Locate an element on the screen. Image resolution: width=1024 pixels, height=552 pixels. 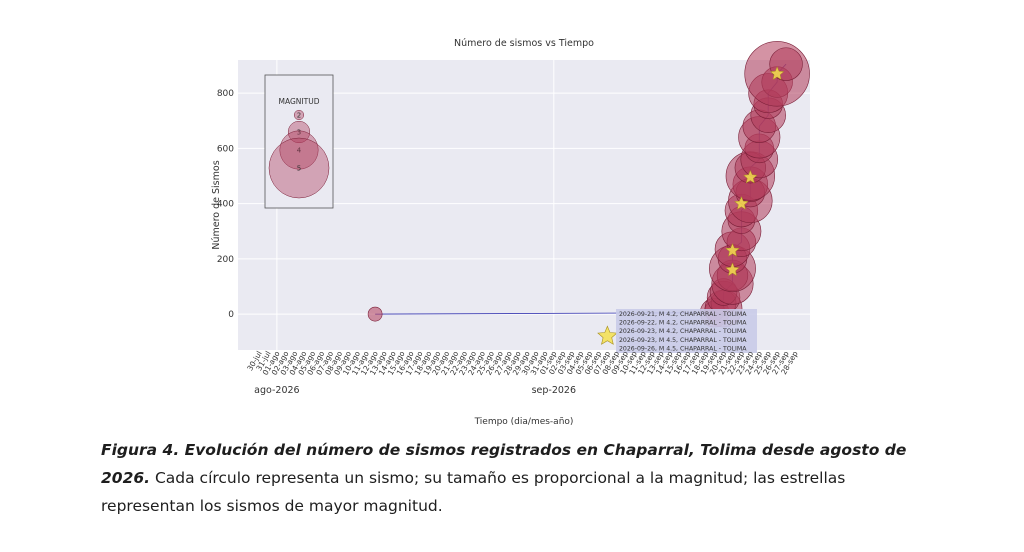
legend-label: 5 is located at coordinates (299, 169).